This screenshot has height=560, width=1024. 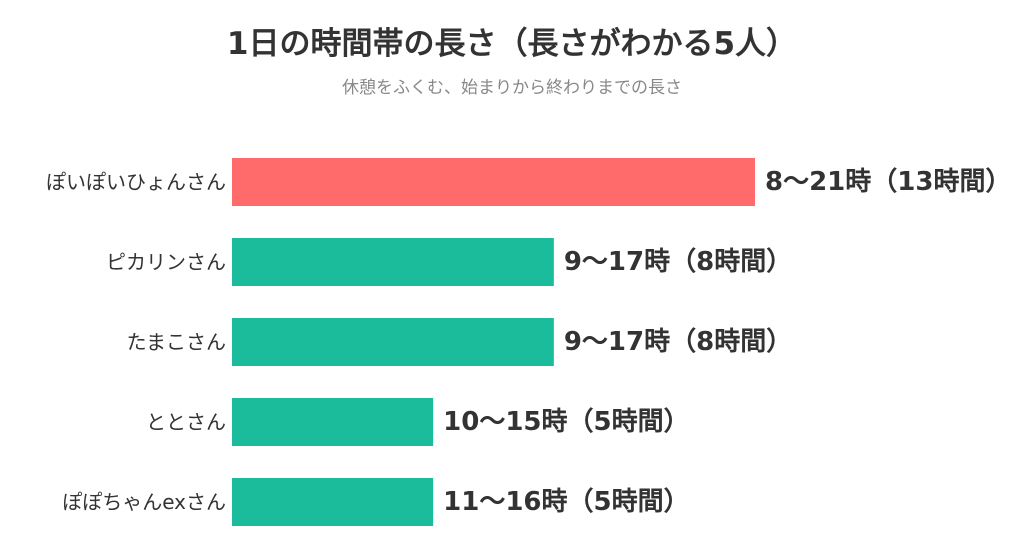 What do you see at coordinates (176, 342) in the screenshot?
I see `category-label: たまこさん` at bounding box center [176, 342].